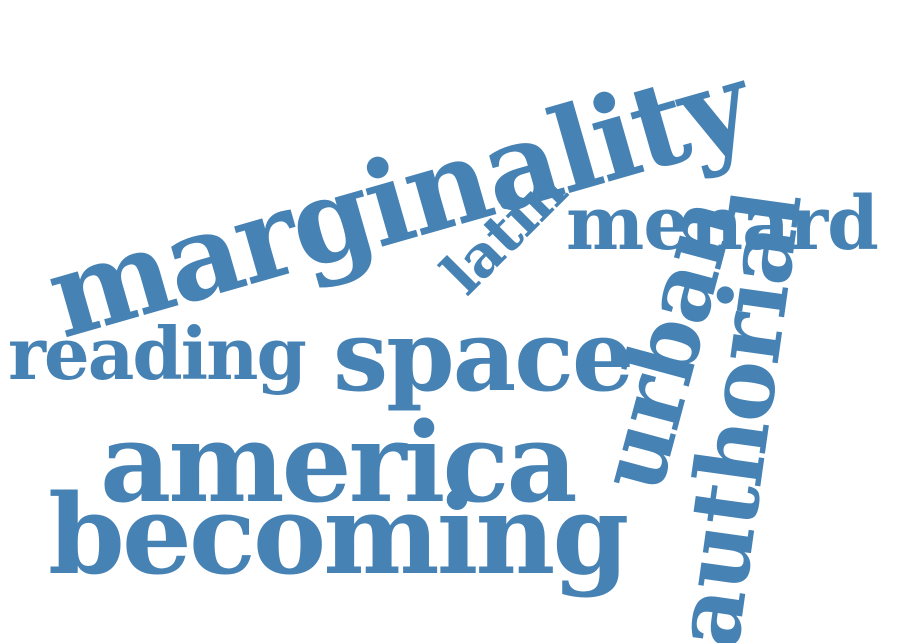 The width and height of the screenshot is (900, 643). What do you see at coordinates (483, 356) in the screenshot?
I see `word-space: space` at bounding box center [483, 356].